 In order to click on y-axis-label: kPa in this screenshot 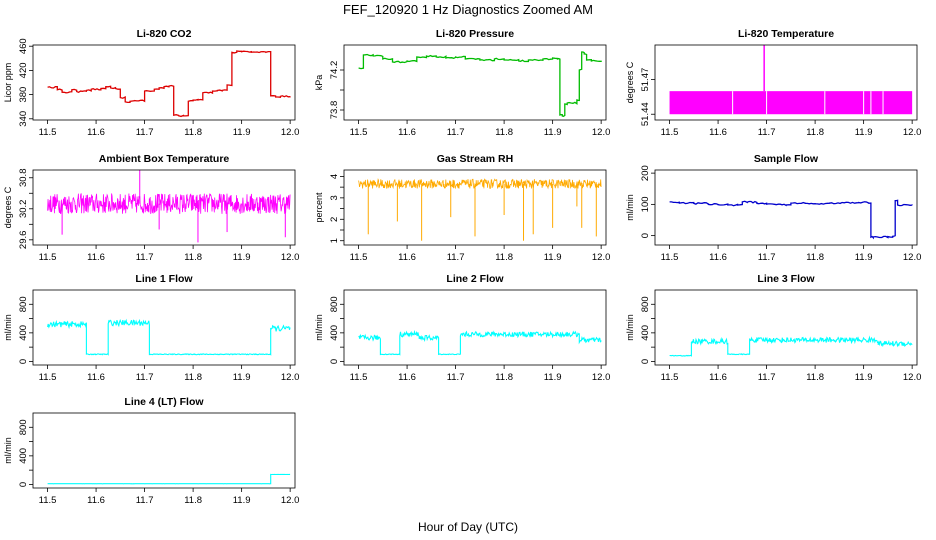, I will do `click(319, 83)`.